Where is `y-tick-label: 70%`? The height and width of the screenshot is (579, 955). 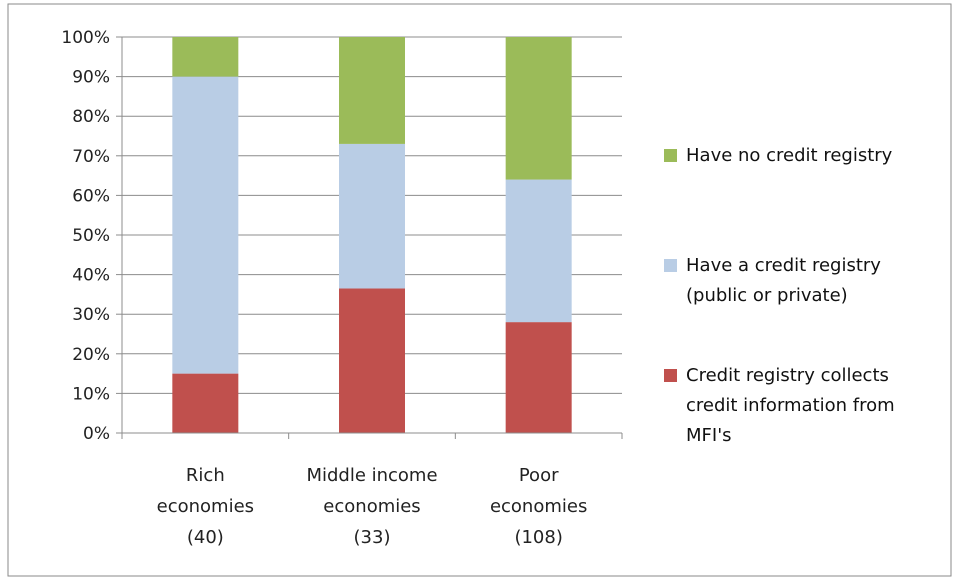 y-tick-label: 70% is located at coordinates (91, 157).